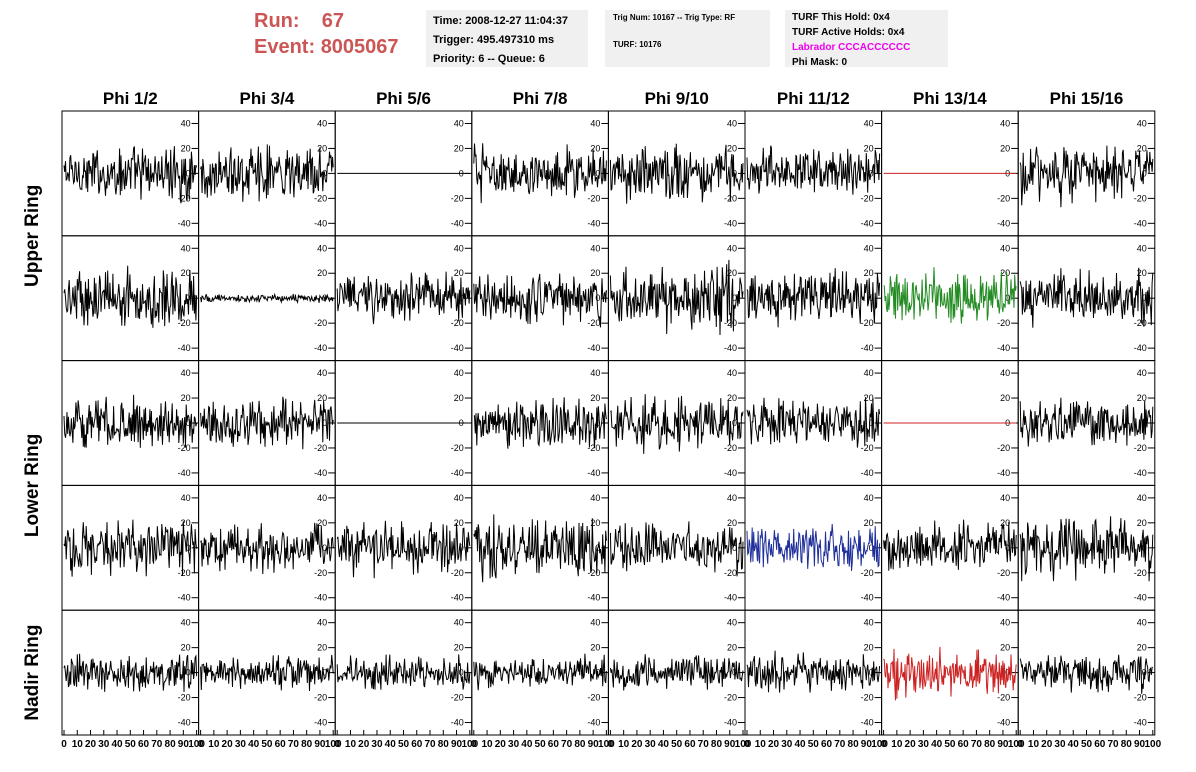 The width and height of the screenshot is (1196, 772). What do you see at coordinates (1087, 98) in the screenshot?
I see `column-header-8: Phi 15/16` at bounding box center [1087, 98].